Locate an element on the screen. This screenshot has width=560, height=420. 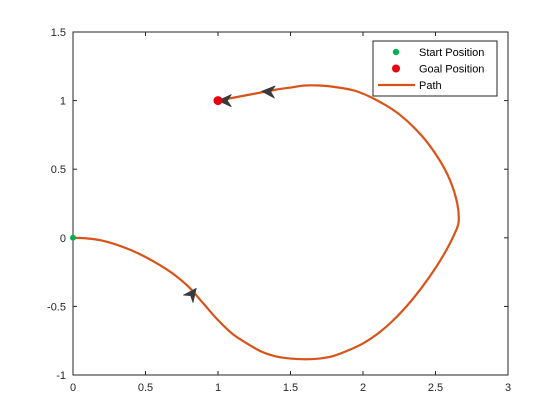
legend-swatch-start-position is located at coordinates (396, 52).